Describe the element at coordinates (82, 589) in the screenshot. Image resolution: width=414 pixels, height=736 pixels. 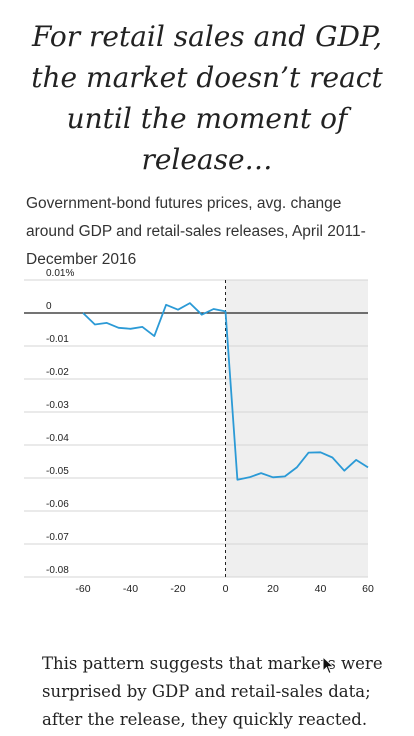
I see `x-tick-label: -60` at that location.